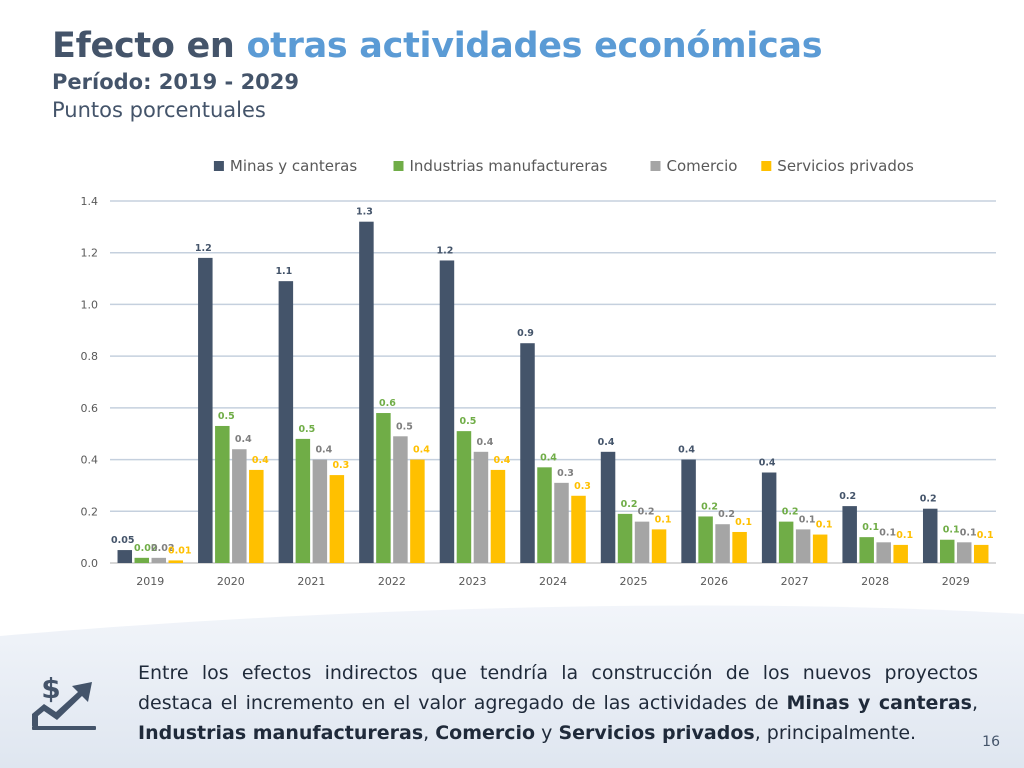 This screenshot has height=768, width=1024. Describe the element at coordinates (702, 166) in the screenshot. I see `legend-entry: Comercio` at that location.